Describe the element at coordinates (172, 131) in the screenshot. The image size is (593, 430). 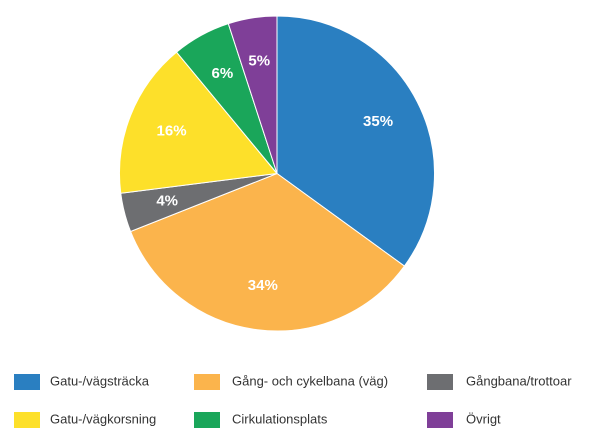
I see `data-label: 16%` at that location.